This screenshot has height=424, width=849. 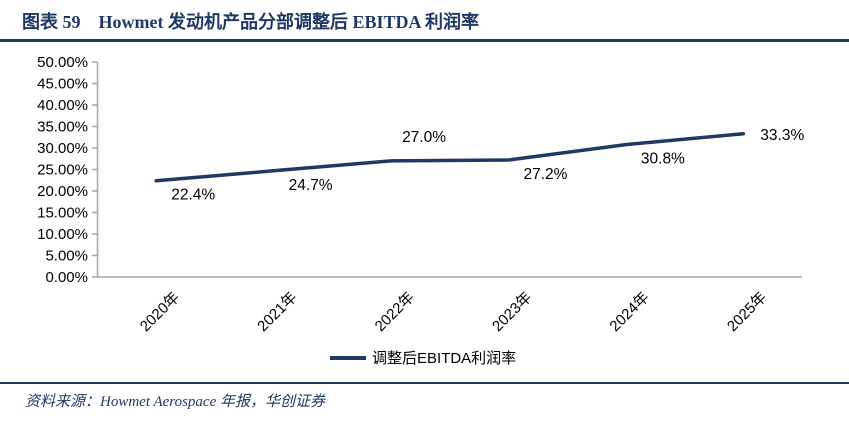 I want to click on x-axis-label: 2025年, so click(x=747, y=312).